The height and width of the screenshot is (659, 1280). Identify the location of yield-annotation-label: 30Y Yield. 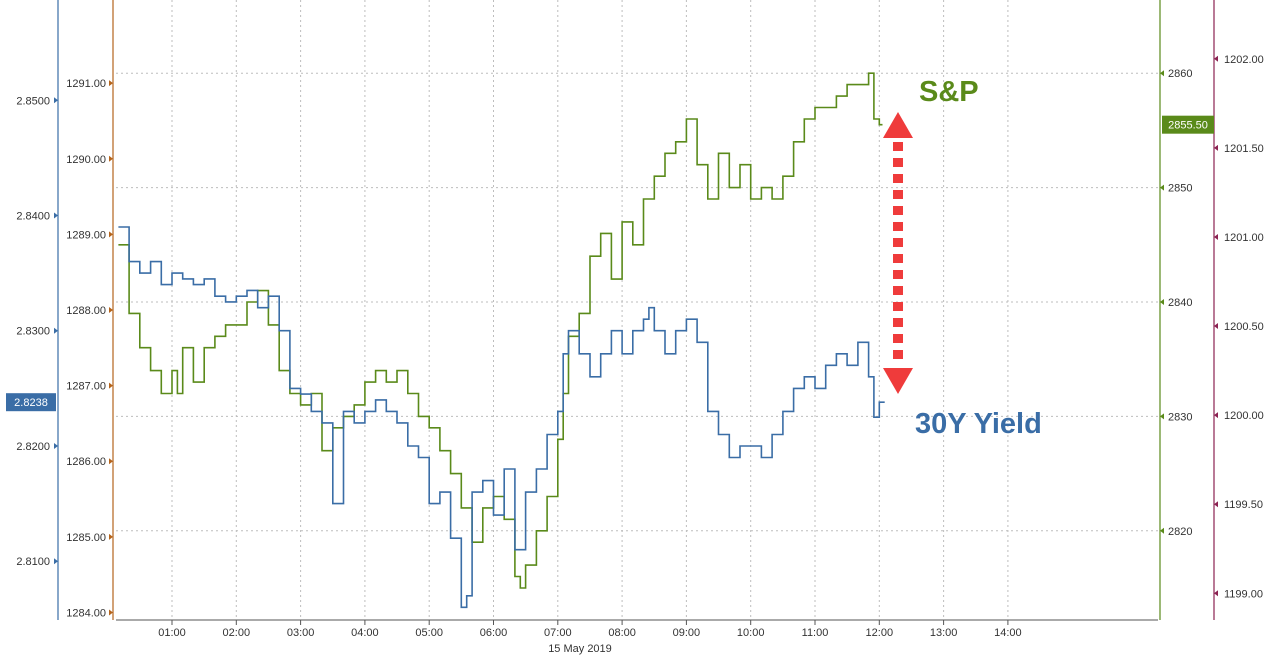
(978, 424).